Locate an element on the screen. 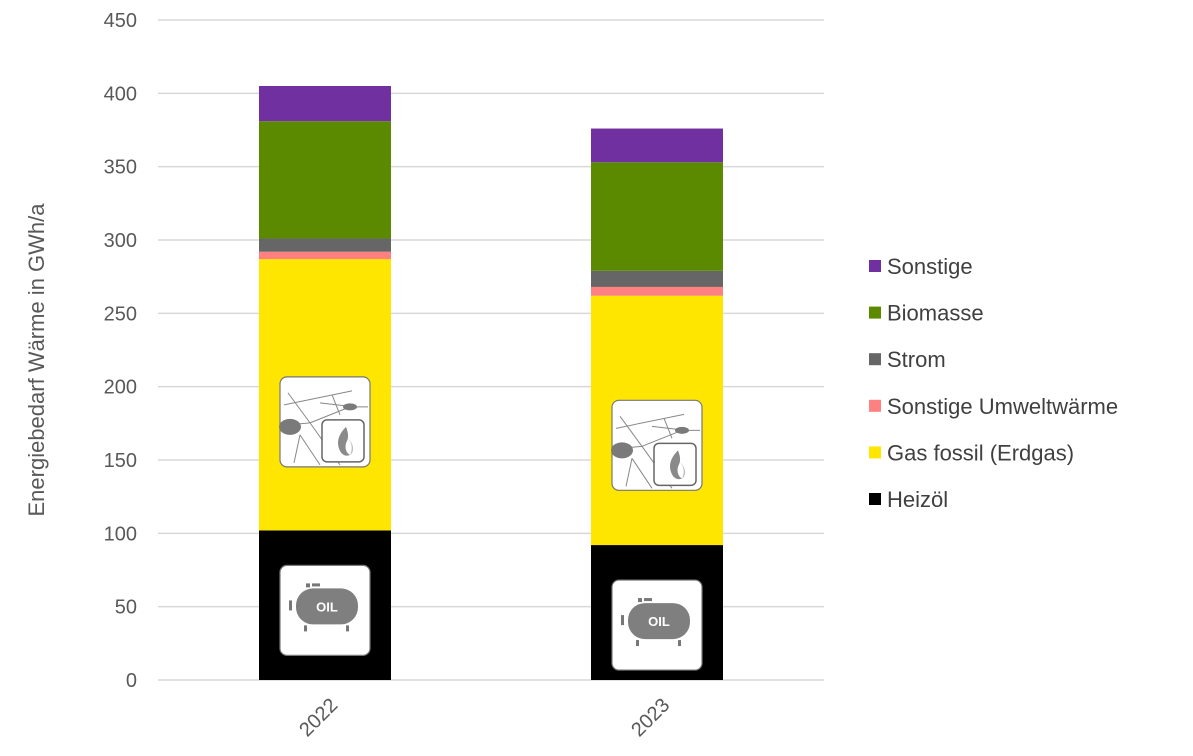 The height and width of the screenshot is (756, 1193). x-tick-label: 2023 is located at coordinates (650, 717).